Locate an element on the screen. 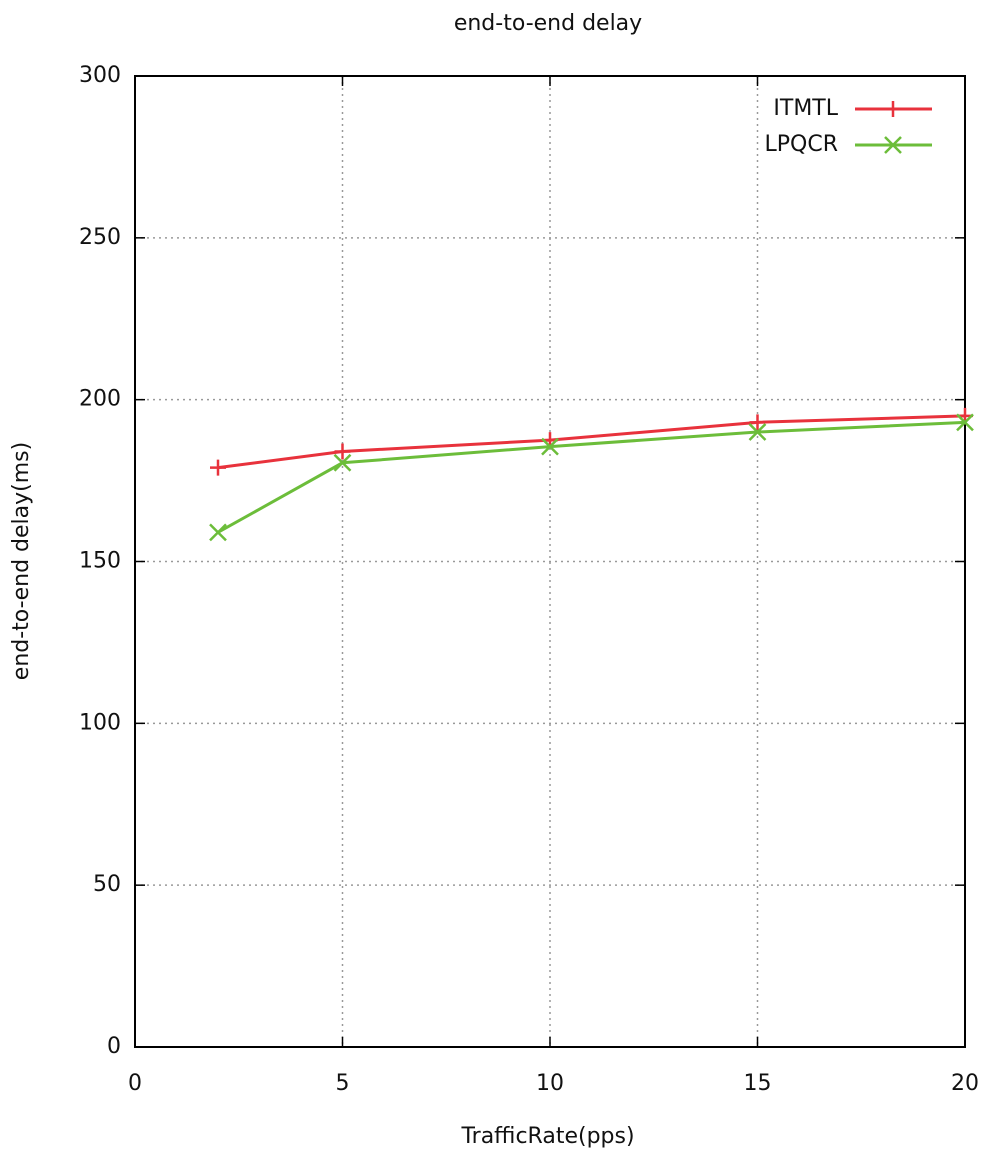 The height and width of the screenshot is (1162, 991). legend-label: ITMTL is located at coordinates (805, 108).